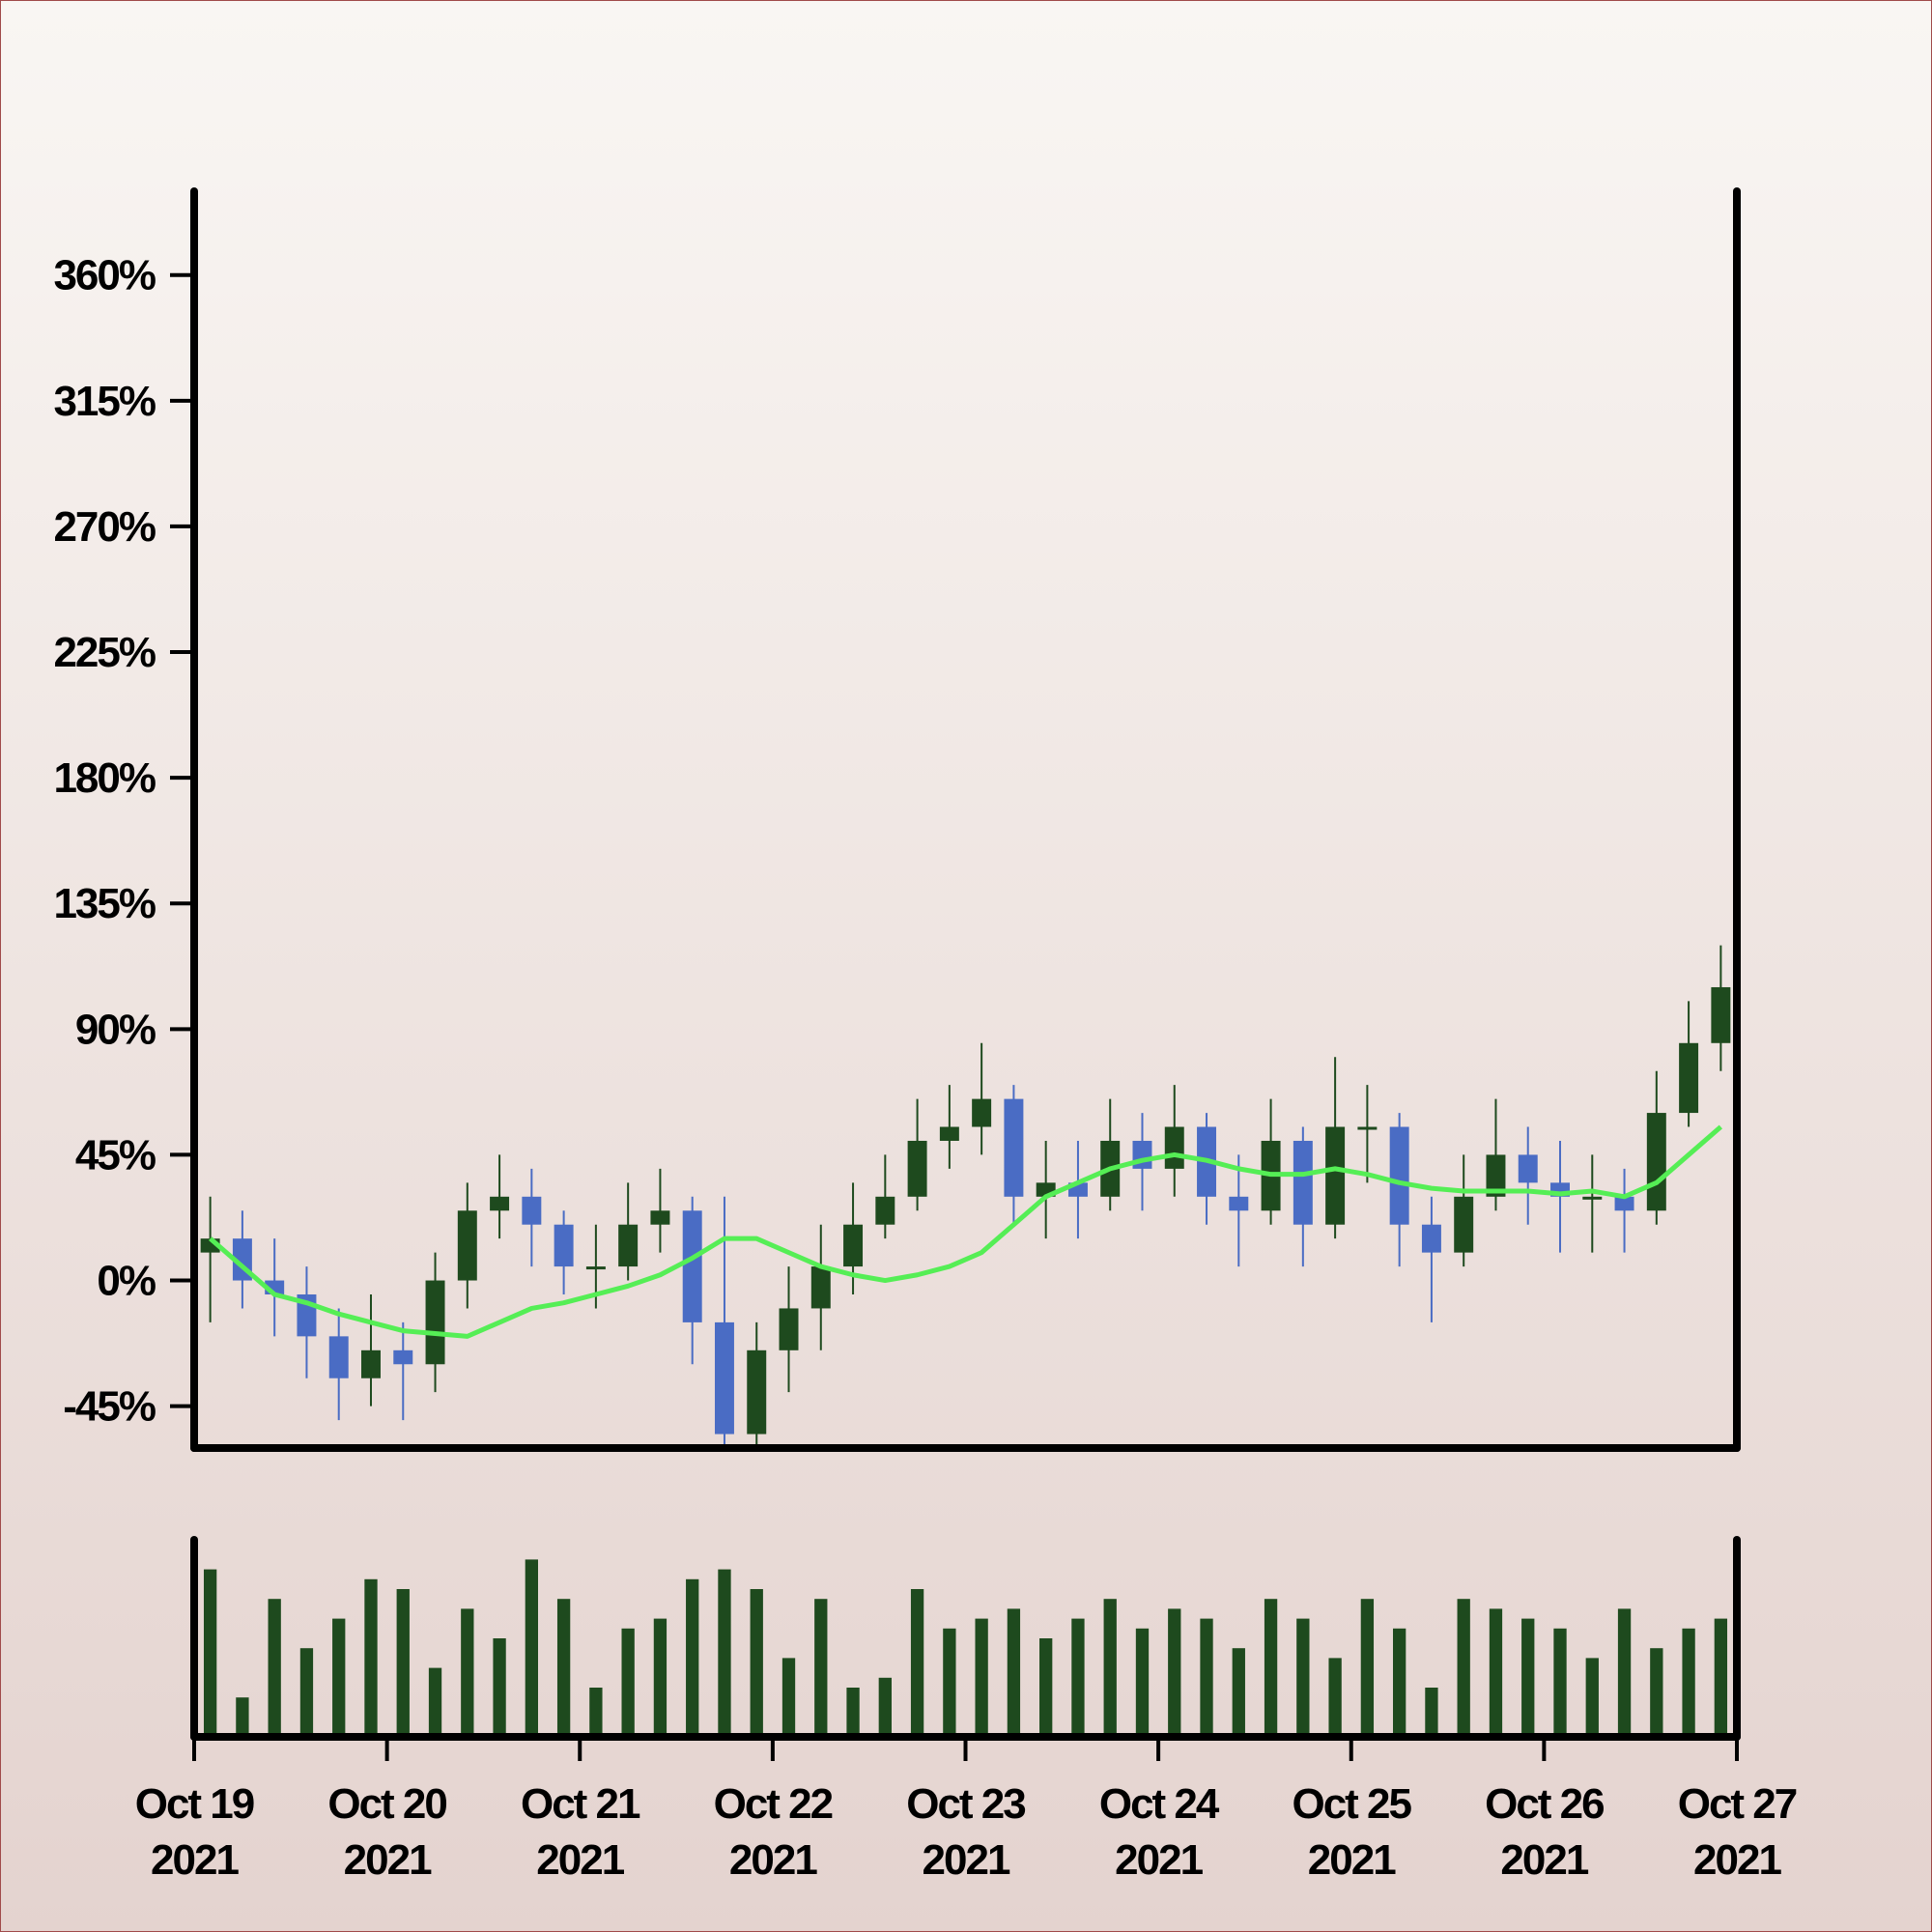 The width and height of the screenshot is (1932, 1932). What do you see at coordinates (104, 527) in the screenshot?
I see `y-tick-label: 270%` at bounding box center [104, 527].